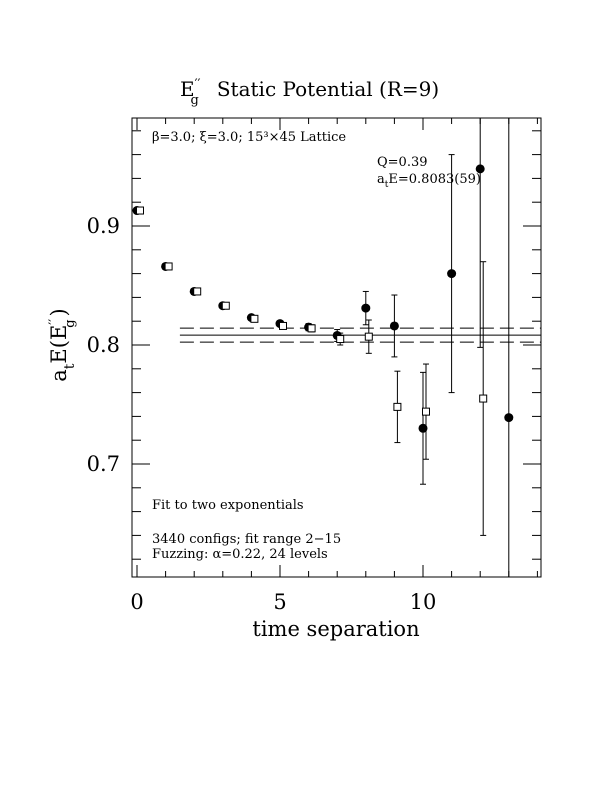 This screenshot has height=792, width=612. I want to click on x-axis-label: time separation, so click(335, 629).